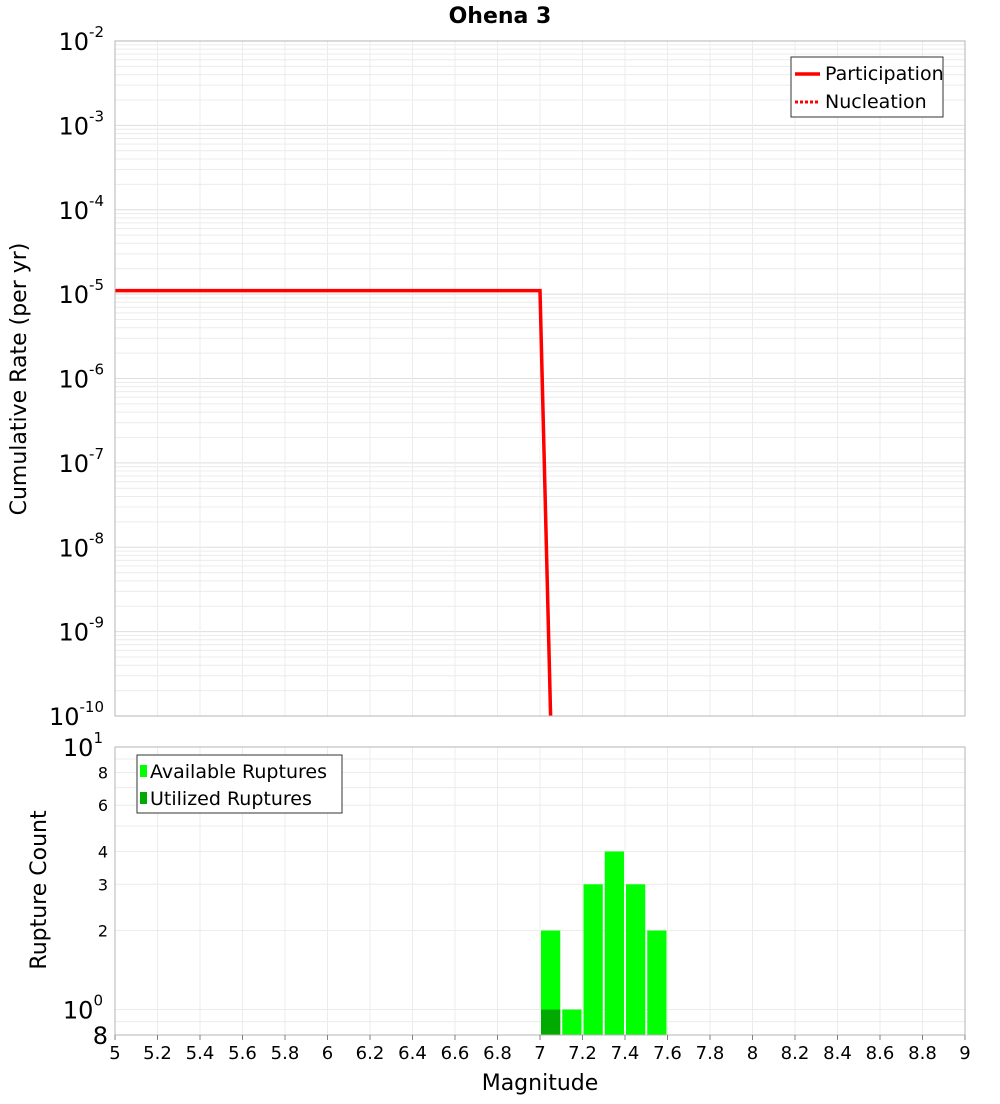  I want to click on x-tick-label: 6.6, so click(455, 1053).